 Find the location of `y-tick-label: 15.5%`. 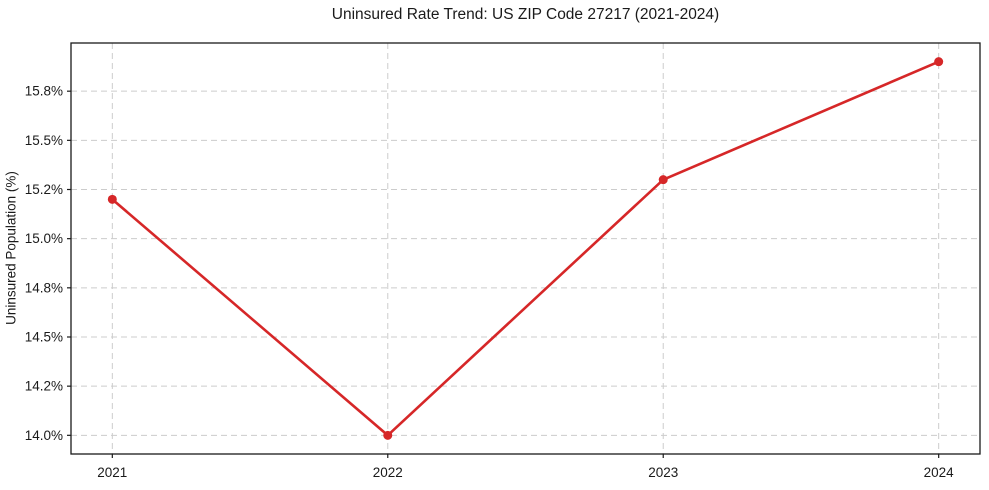

y-tick-label: 15.5% is located at coordinates (44, 140).